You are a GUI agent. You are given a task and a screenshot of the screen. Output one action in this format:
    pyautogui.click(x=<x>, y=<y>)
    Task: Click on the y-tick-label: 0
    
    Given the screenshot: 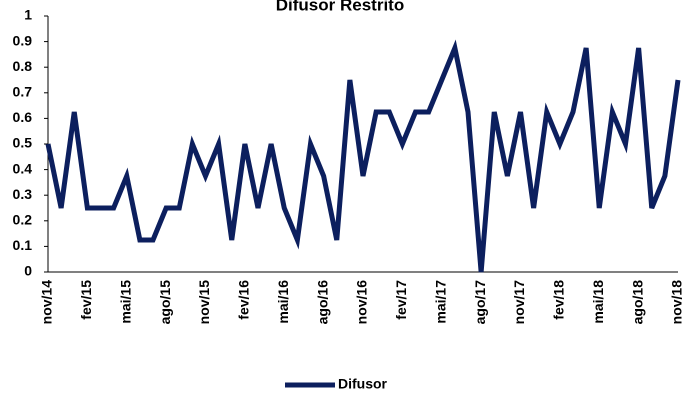 What is the action you would take?
    pyautogui.click(x=28, y=271)
    